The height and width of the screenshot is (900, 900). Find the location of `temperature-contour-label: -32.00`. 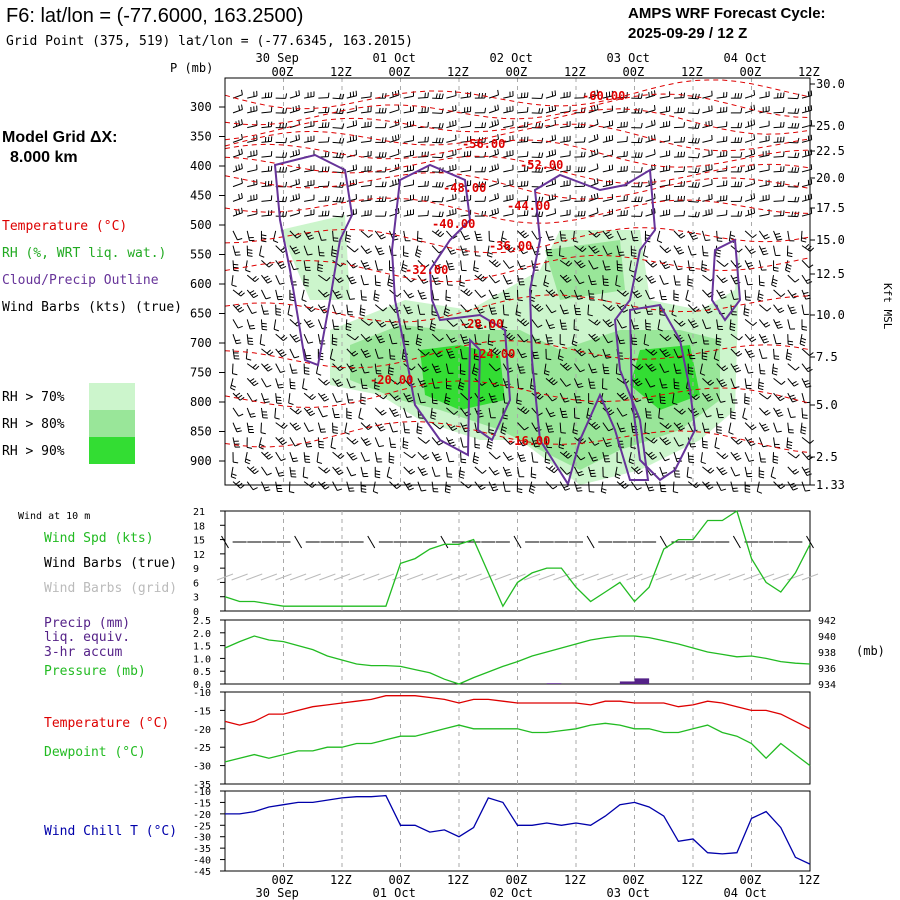

temperature-contour-label: -32.00 is located at coordinates (426, 270).